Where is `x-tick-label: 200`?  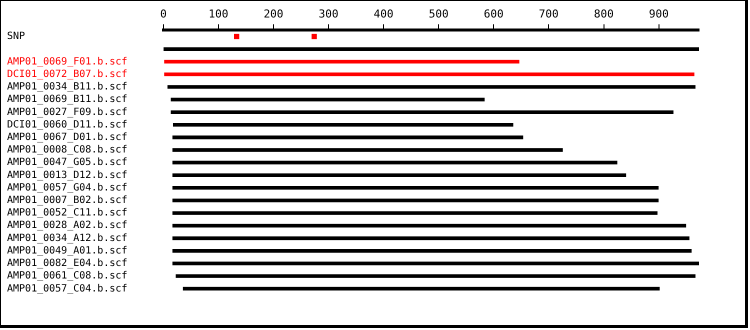
x-tick-label: 200 is located at coordinates (274, 13).